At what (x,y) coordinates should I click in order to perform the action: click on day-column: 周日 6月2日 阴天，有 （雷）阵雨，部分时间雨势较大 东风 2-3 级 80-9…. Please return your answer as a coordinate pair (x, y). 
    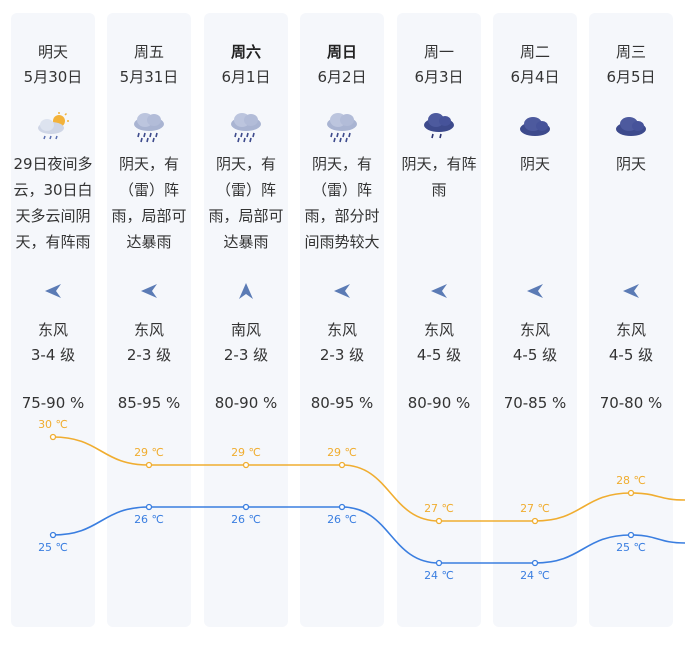
    Looking at the image, I should click on (342, 320).